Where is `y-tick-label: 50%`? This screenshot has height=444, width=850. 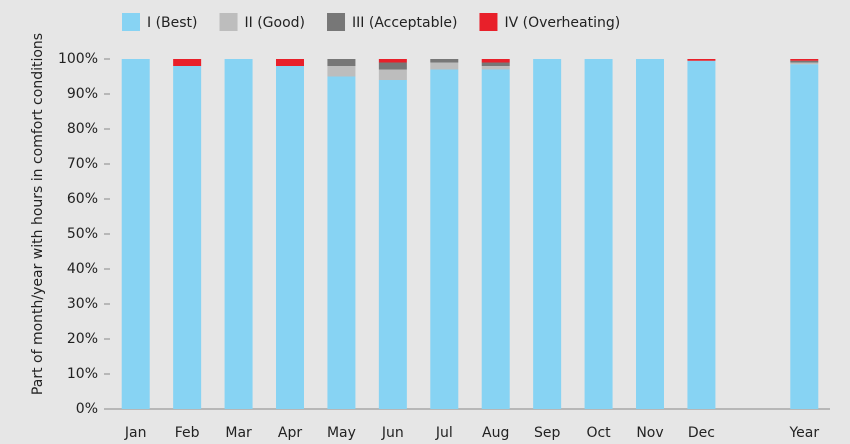
y-tick-label: 50% is located at coordinates (82, 234).